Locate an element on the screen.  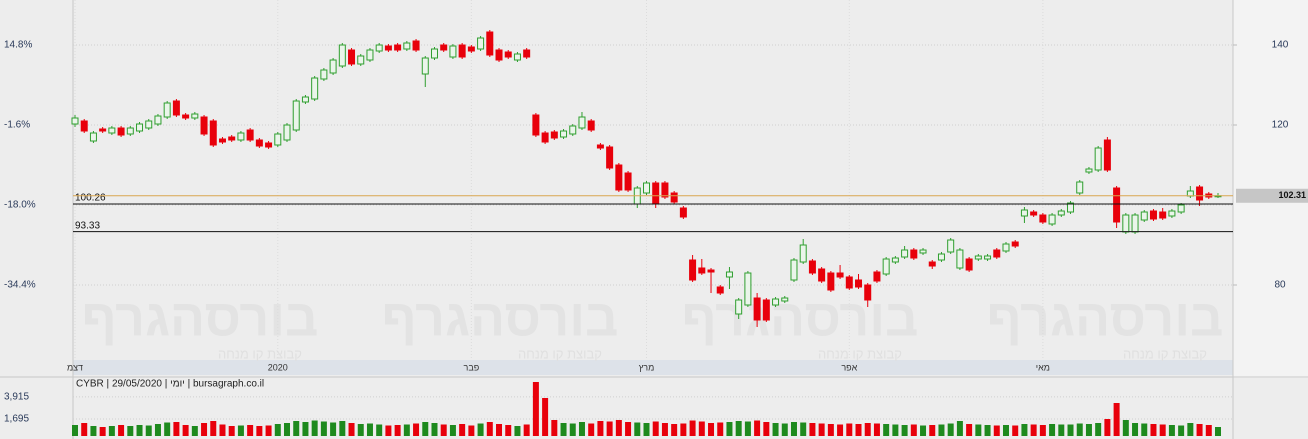
x-tick-label: אפר is located at coordinates (849, 367).